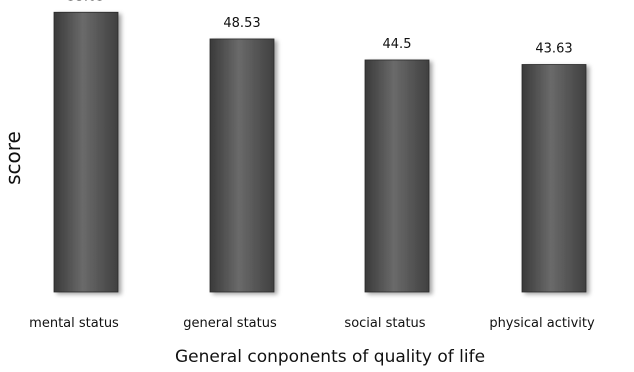  I want to click on x-axis-title: General conponents of quality of life, so click(330, 357).